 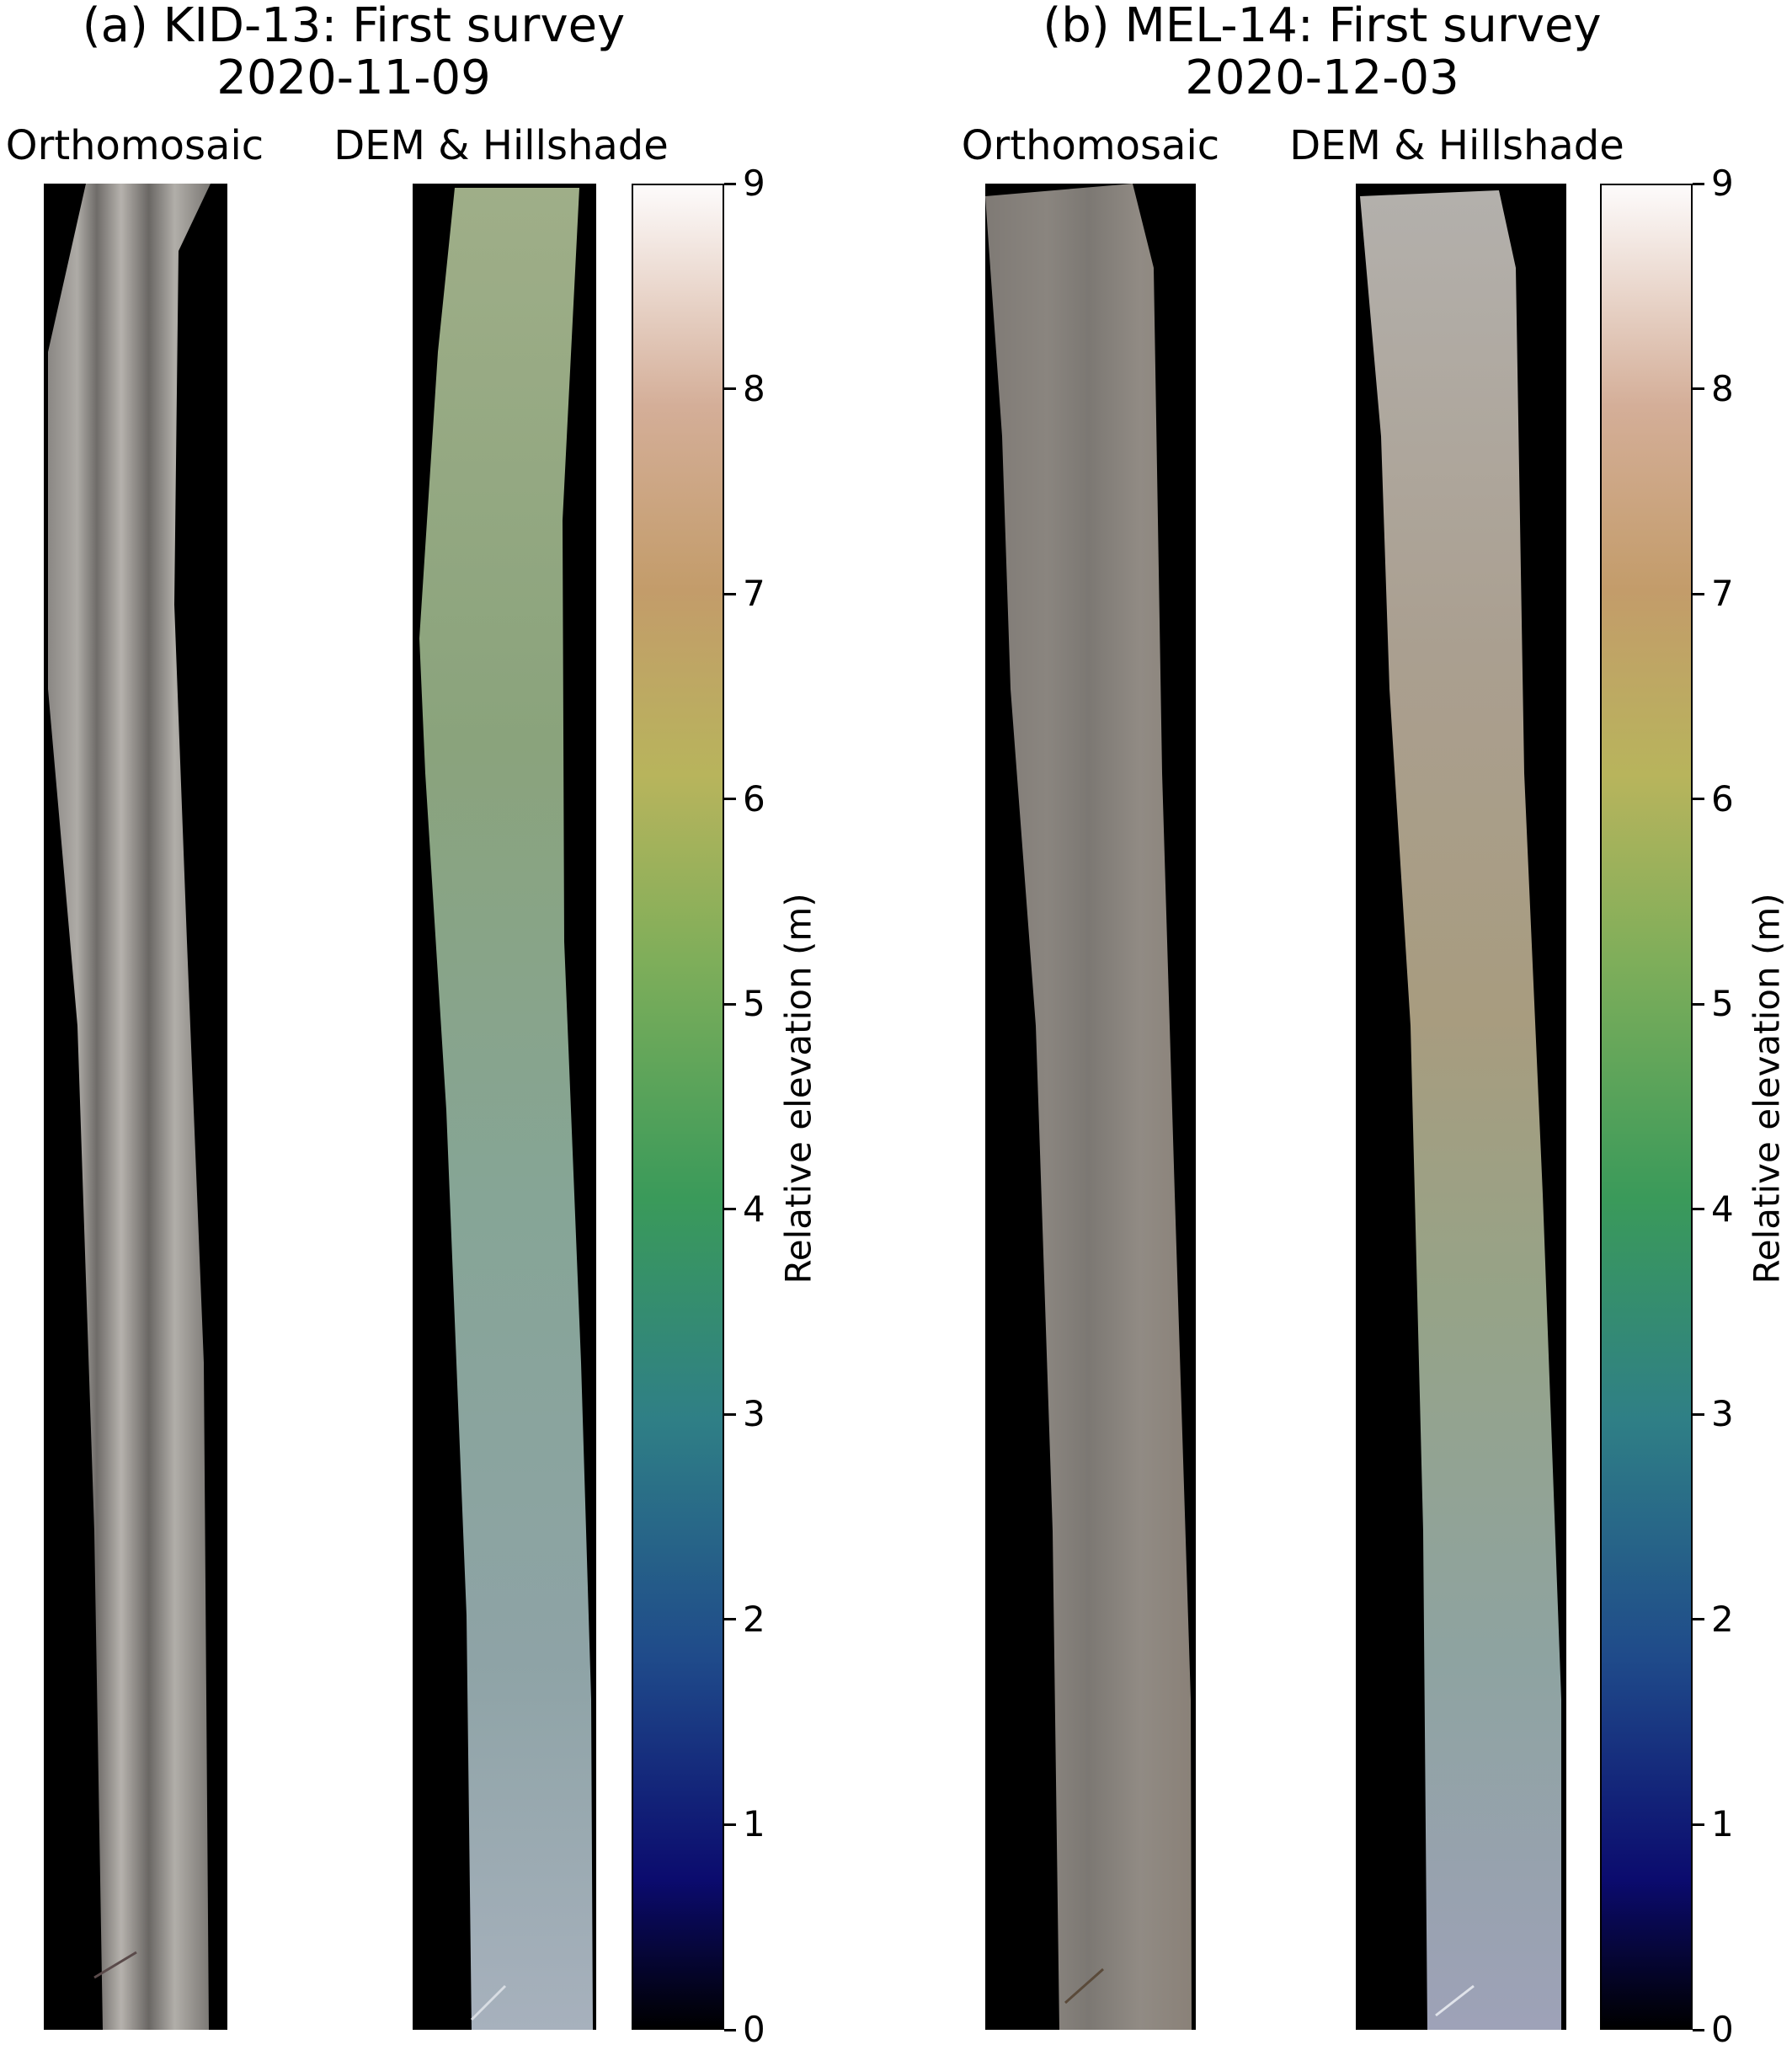 I want to click on panel-b-colorbar-gradient, so click(x=1646, y=1106).